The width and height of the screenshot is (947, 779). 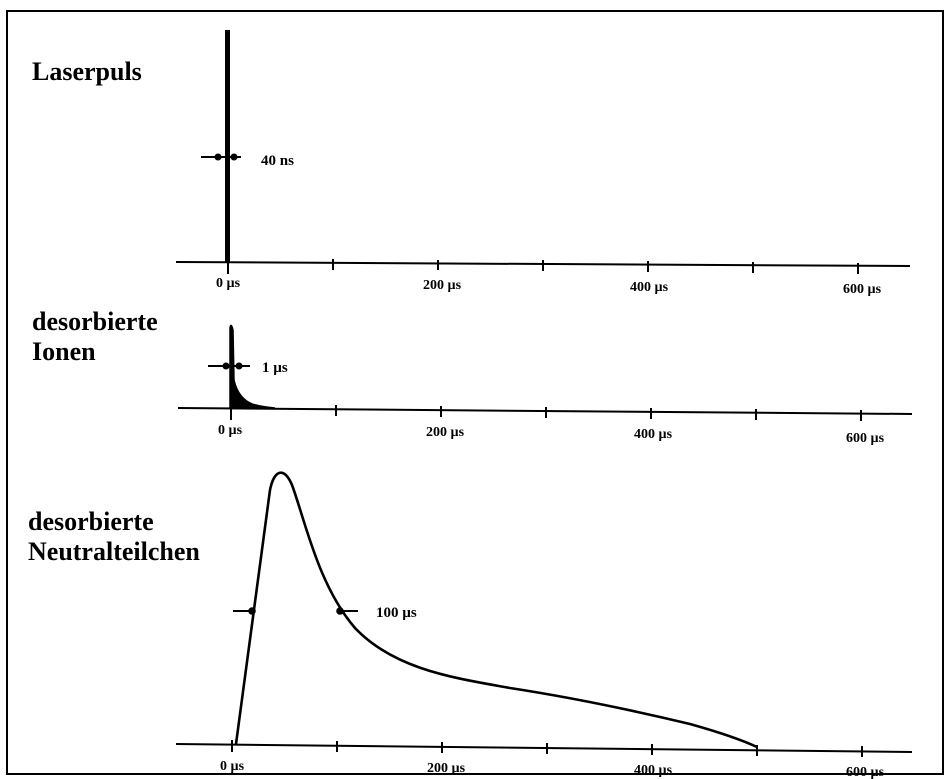 What do you see at coordinates (64, 351) in the screenshot?
I see `panel-label-ionen-line2: Ionen` at bounding box center [64, 351].